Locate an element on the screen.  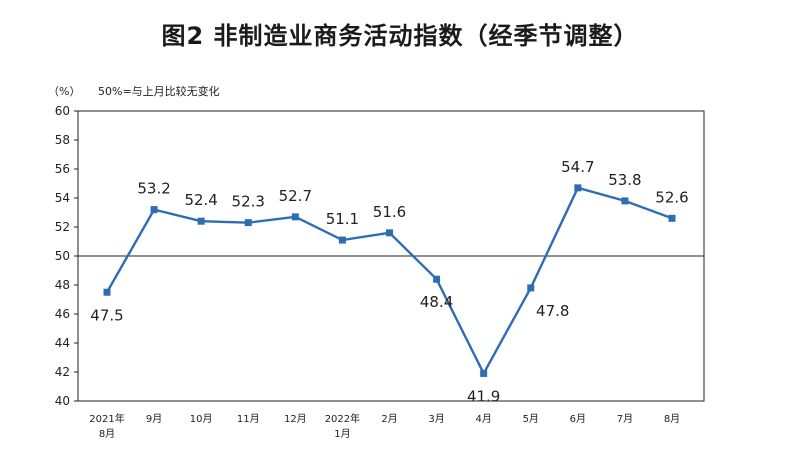
data-label: 52.6 is located at coordinates (671, 197).